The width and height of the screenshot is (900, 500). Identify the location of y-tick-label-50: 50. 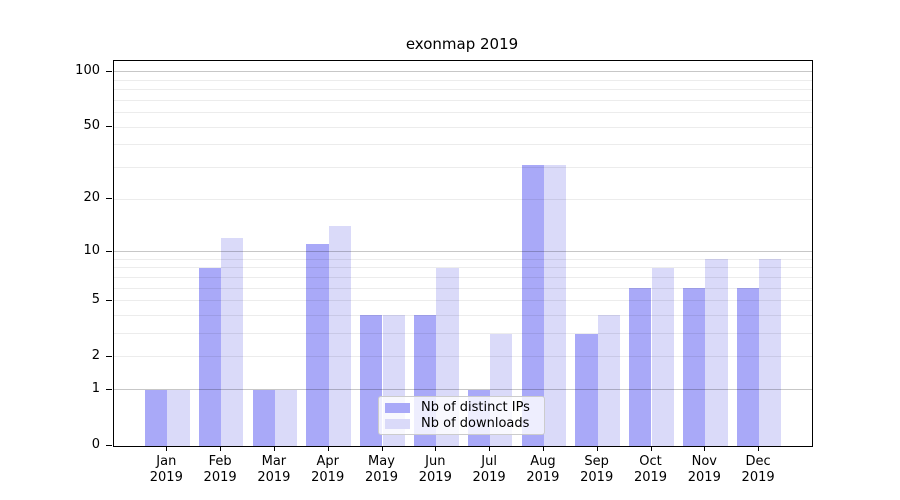
(91, 126).